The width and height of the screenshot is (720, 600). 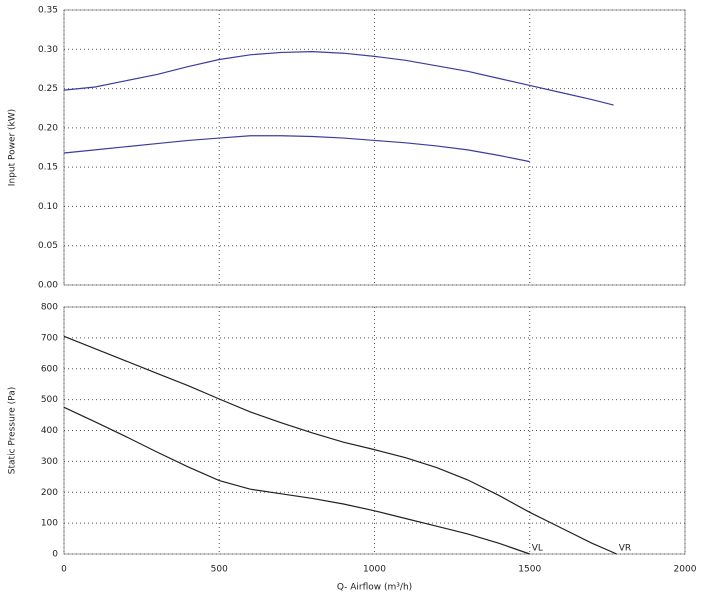 I want to click on x-tick-label: 2000, so click(x=685, y=570).